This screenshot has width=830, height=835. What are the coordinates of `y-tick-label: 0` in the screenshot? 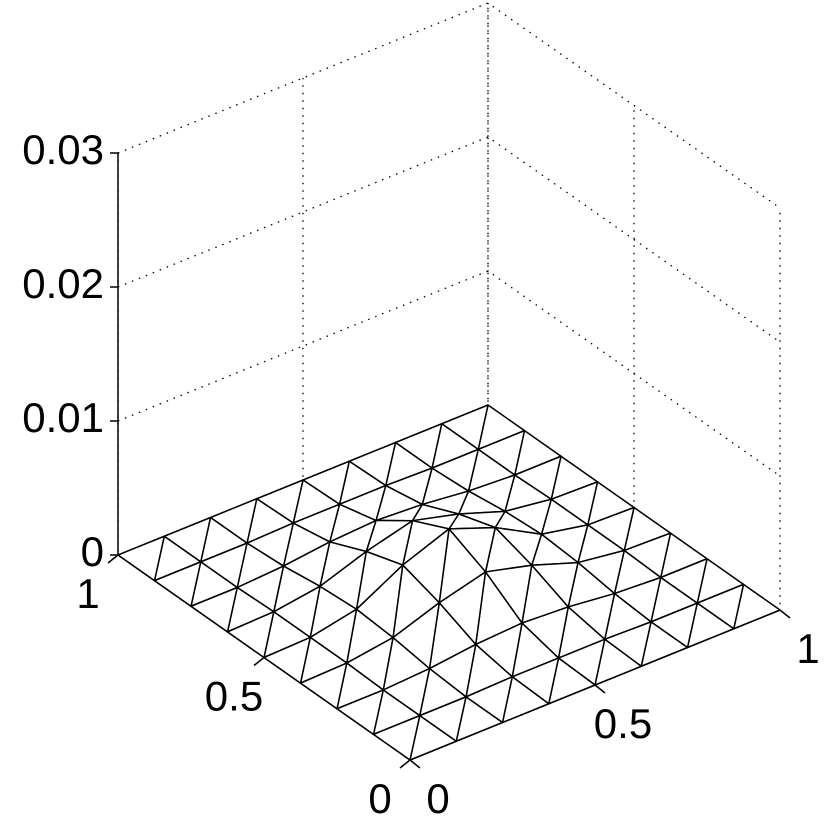 It's located at (379, 798).